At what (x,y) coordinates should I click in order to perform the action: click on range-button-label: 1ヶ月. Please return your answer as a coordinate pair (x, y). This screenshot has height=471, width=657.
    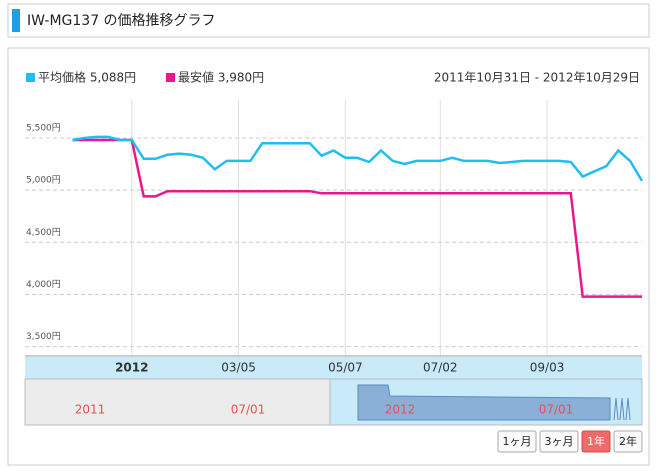
    Looking at the image, I should click on (517, 441).